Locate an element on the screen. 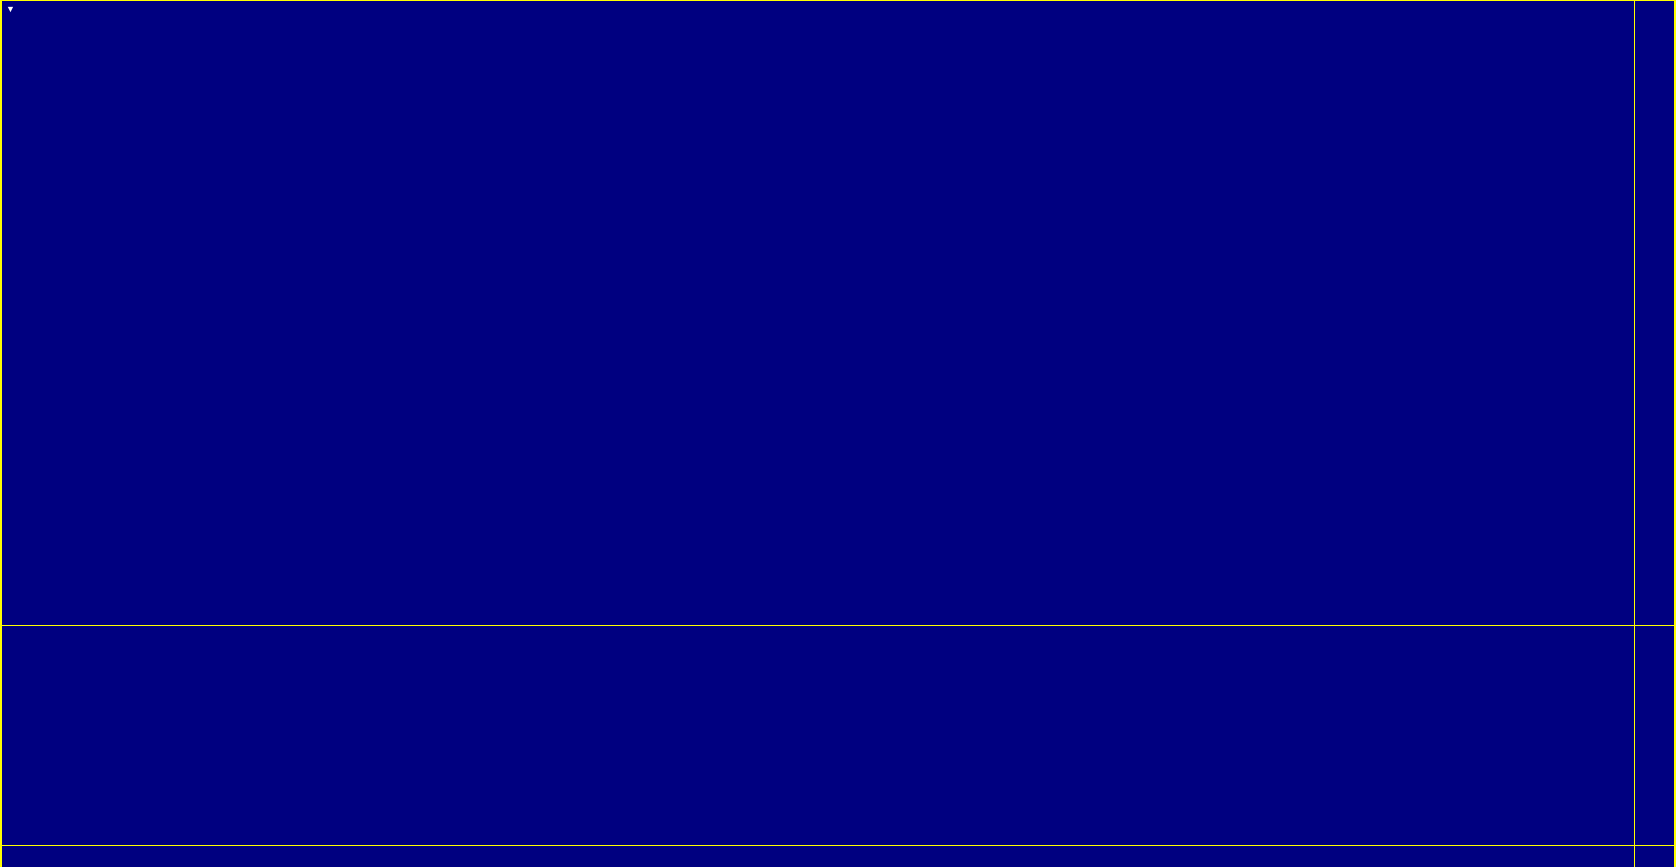 This screenshot has height=867, width=1676. pane-separator is located at coordinates (838, 625).